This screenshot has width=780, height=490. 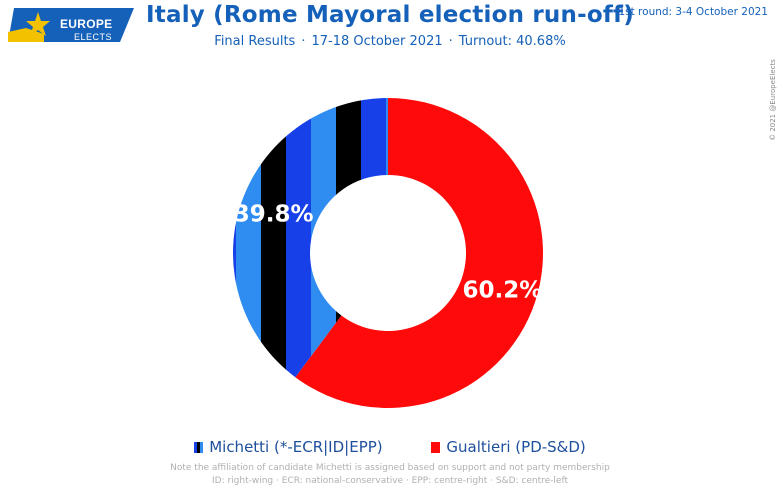 What do you see at coordinates (93, 37) in the screenshot?
I see `logo-text-elects: ELECTS` at bounding box center [93, 37].